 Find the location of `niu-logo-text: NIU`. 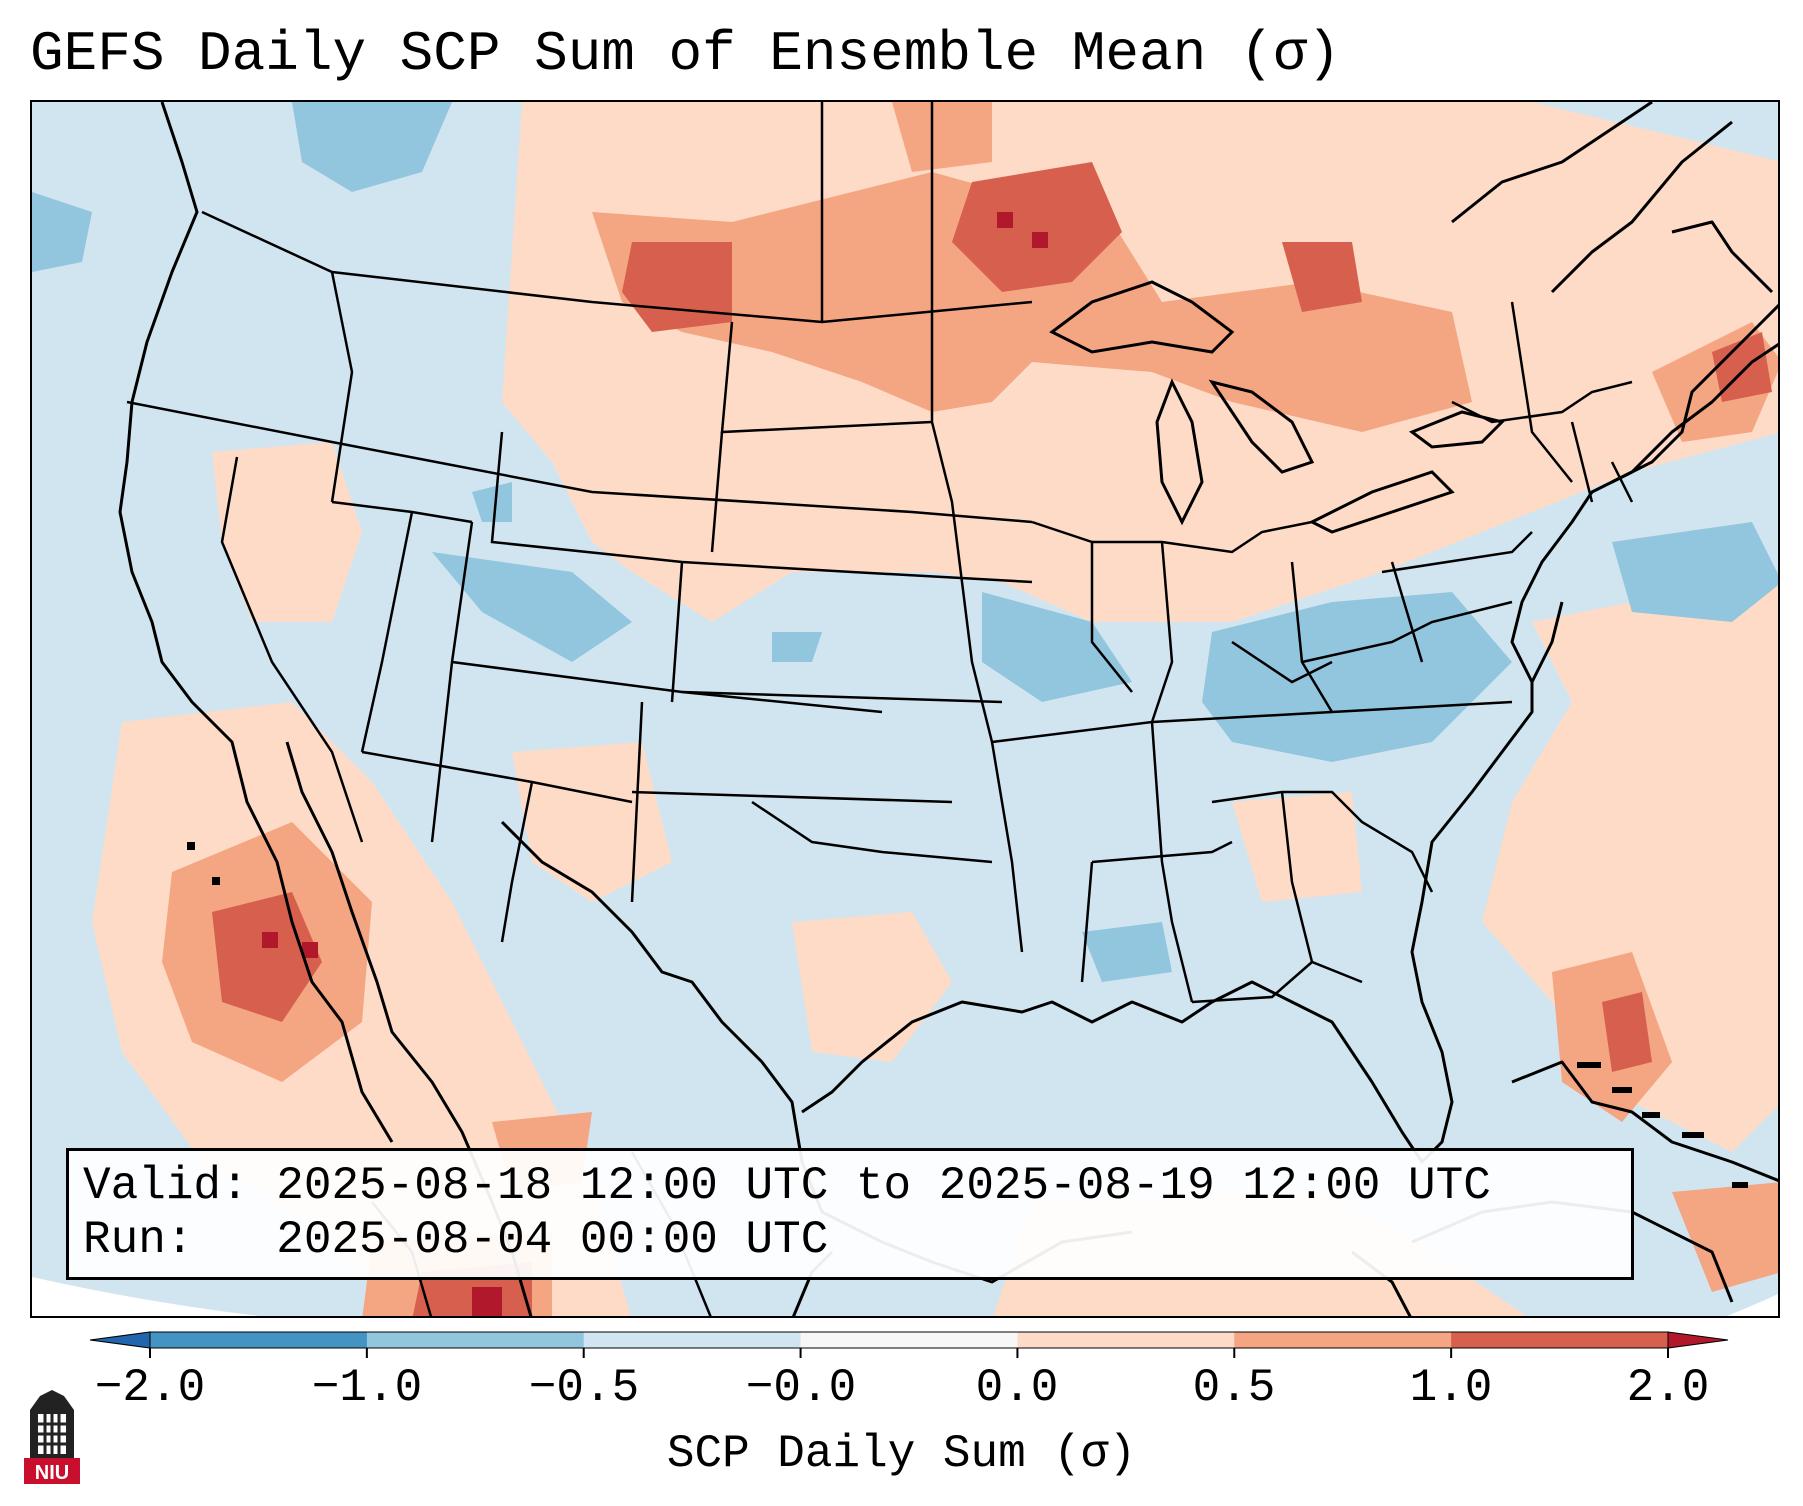

niu-logo-text: NIU is located at coordinates (52, 1473).